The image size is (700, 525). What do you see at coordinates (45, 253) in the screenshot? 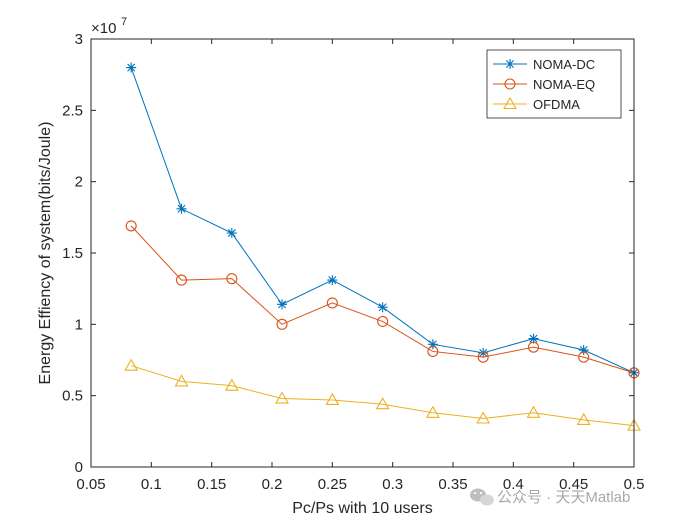
I see `y-axis-label: Energy Effiency of system(bits/Joule)` at bounding box center [45, 253].